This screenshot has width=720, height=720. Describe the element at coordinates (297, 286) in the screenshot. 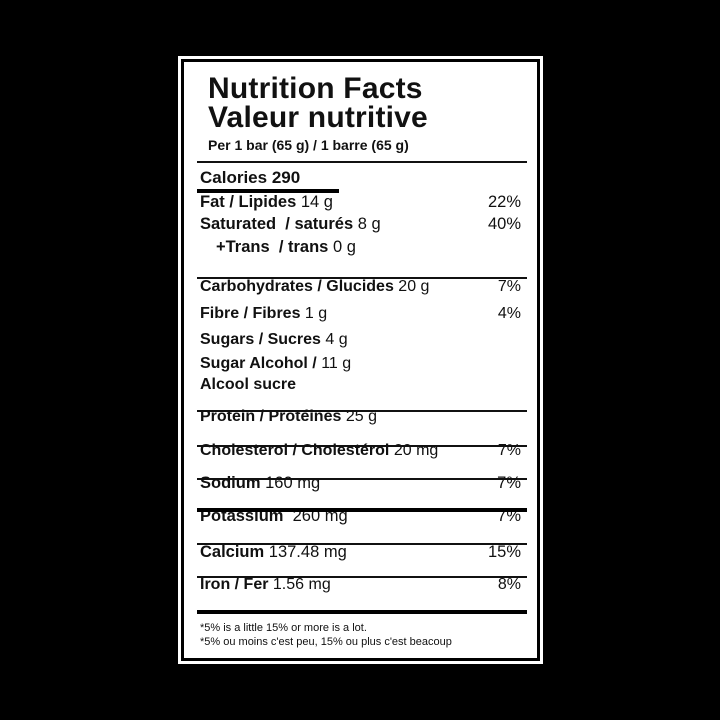

I see `nutrient-label: Carbohydrates / Glucides` at that location.